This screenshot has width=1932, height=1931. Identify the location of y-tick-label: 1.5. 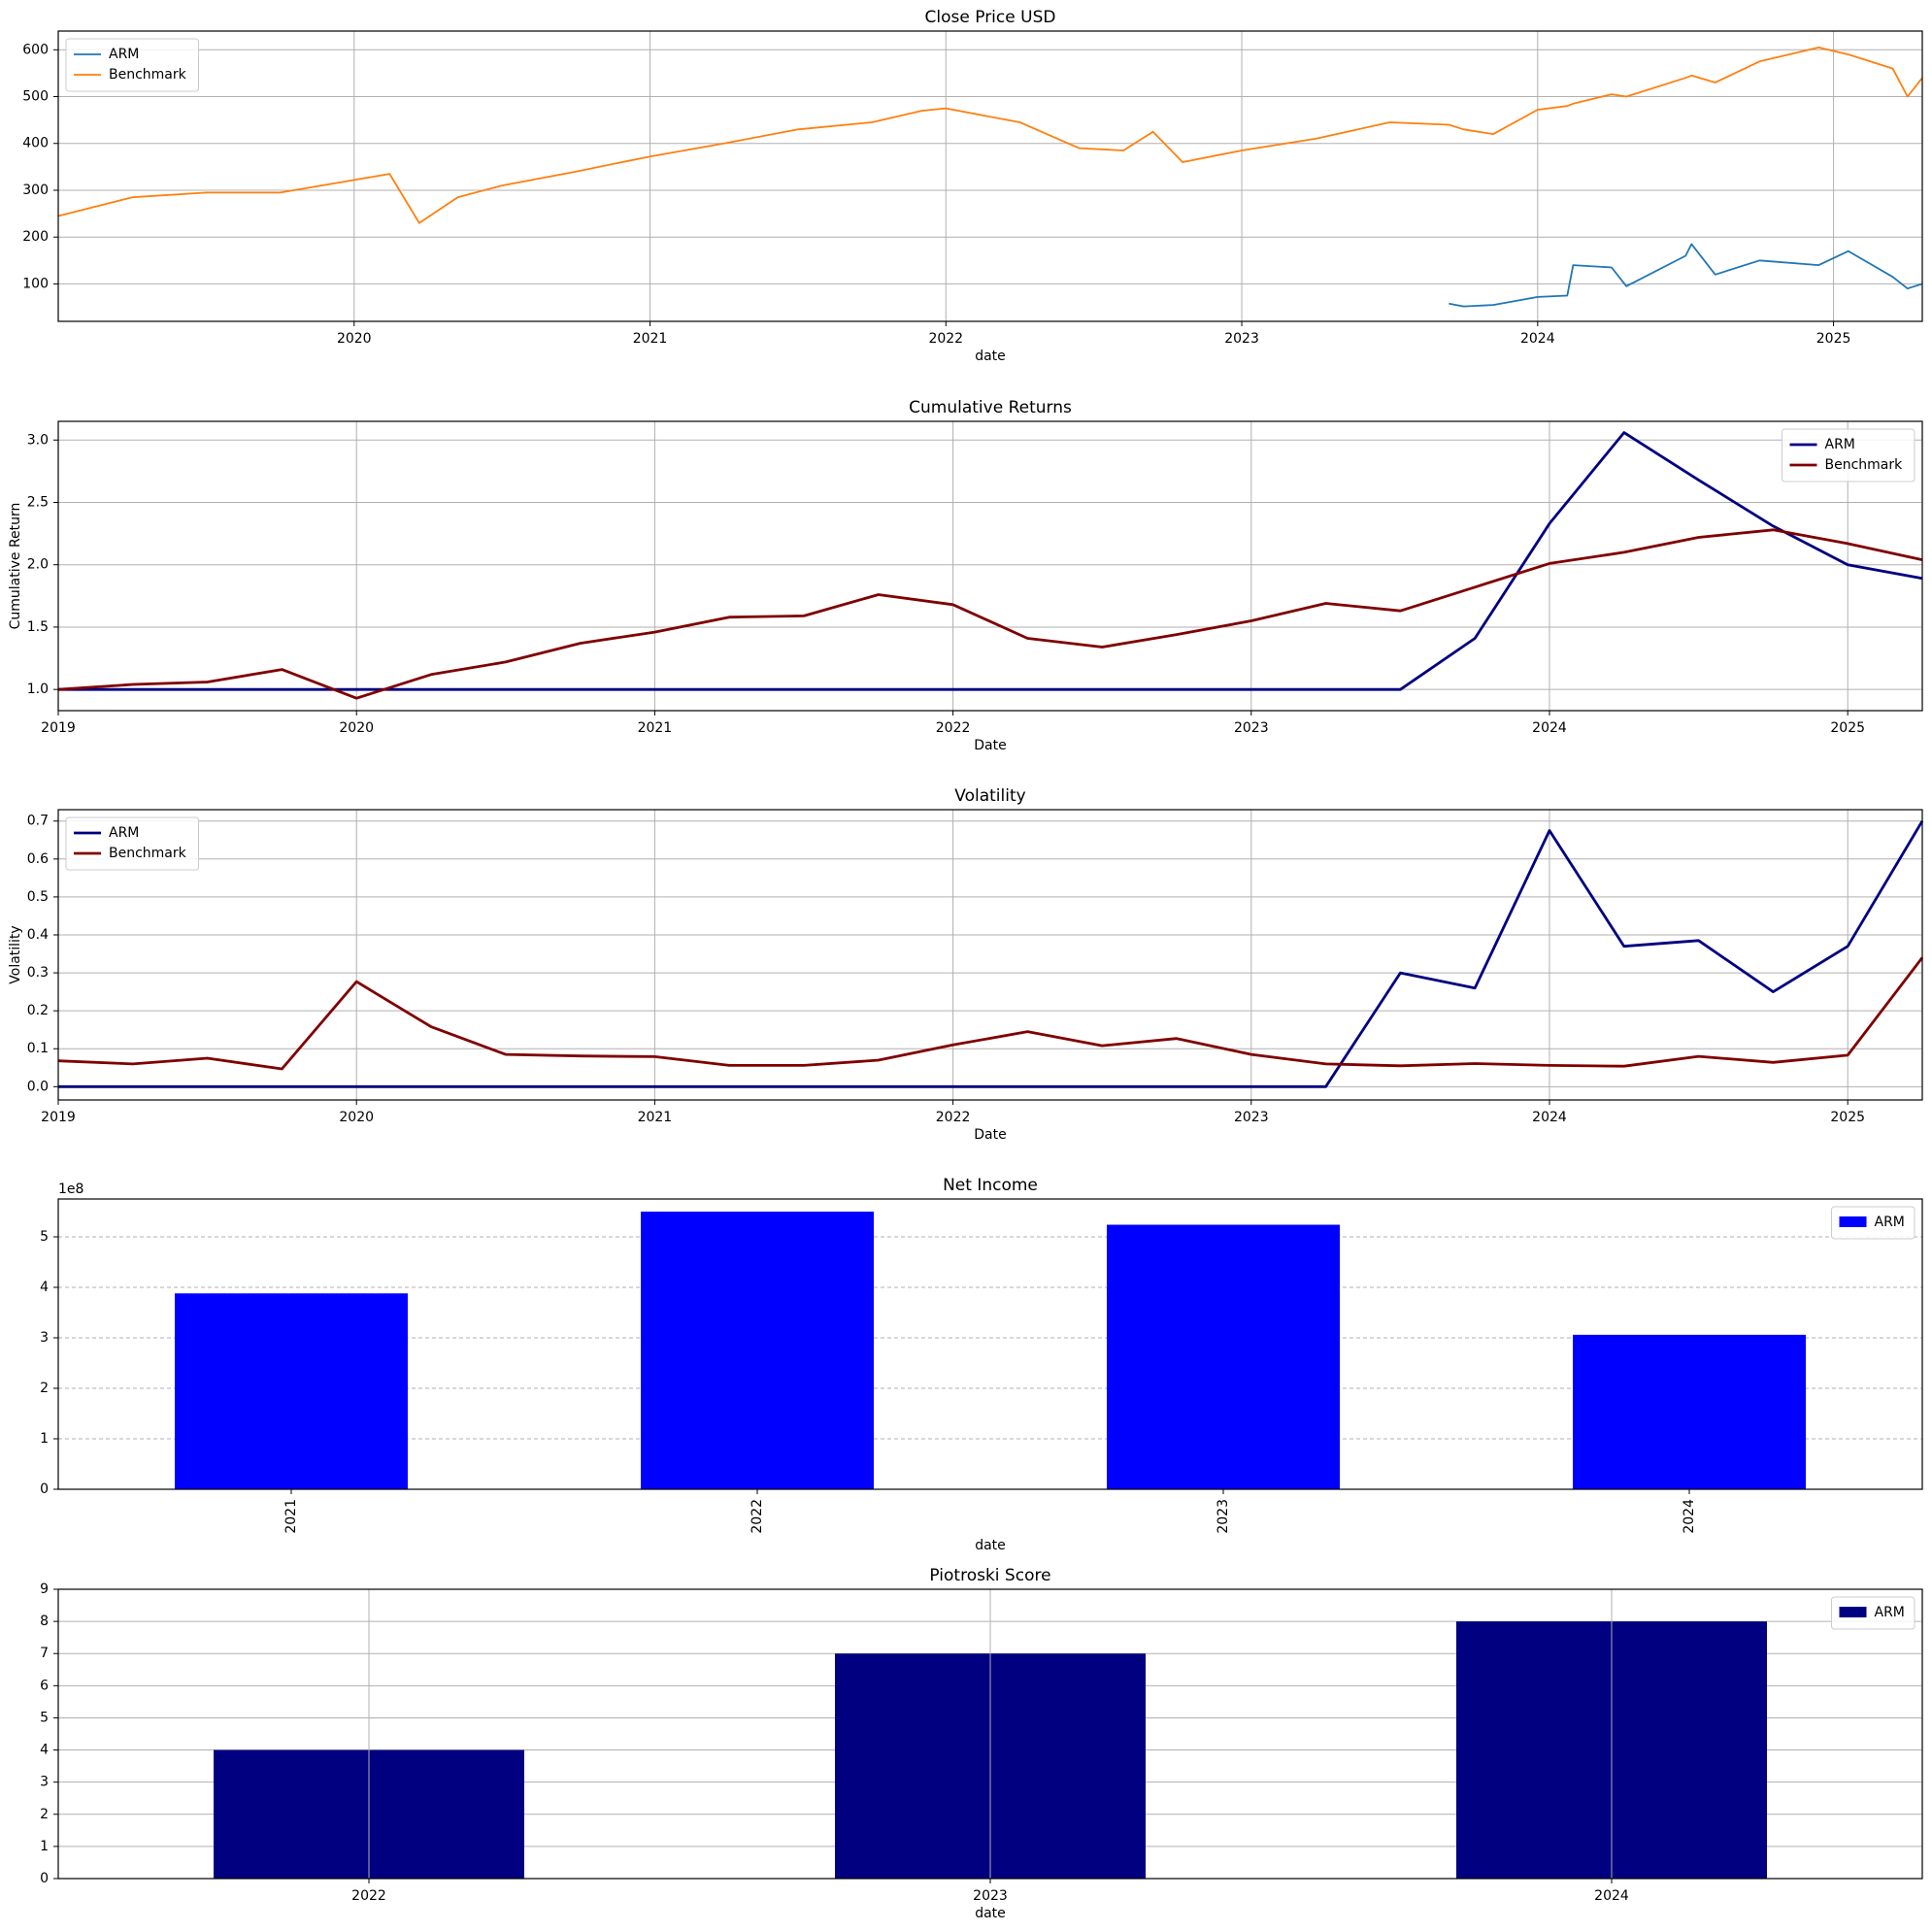
(38, 627).